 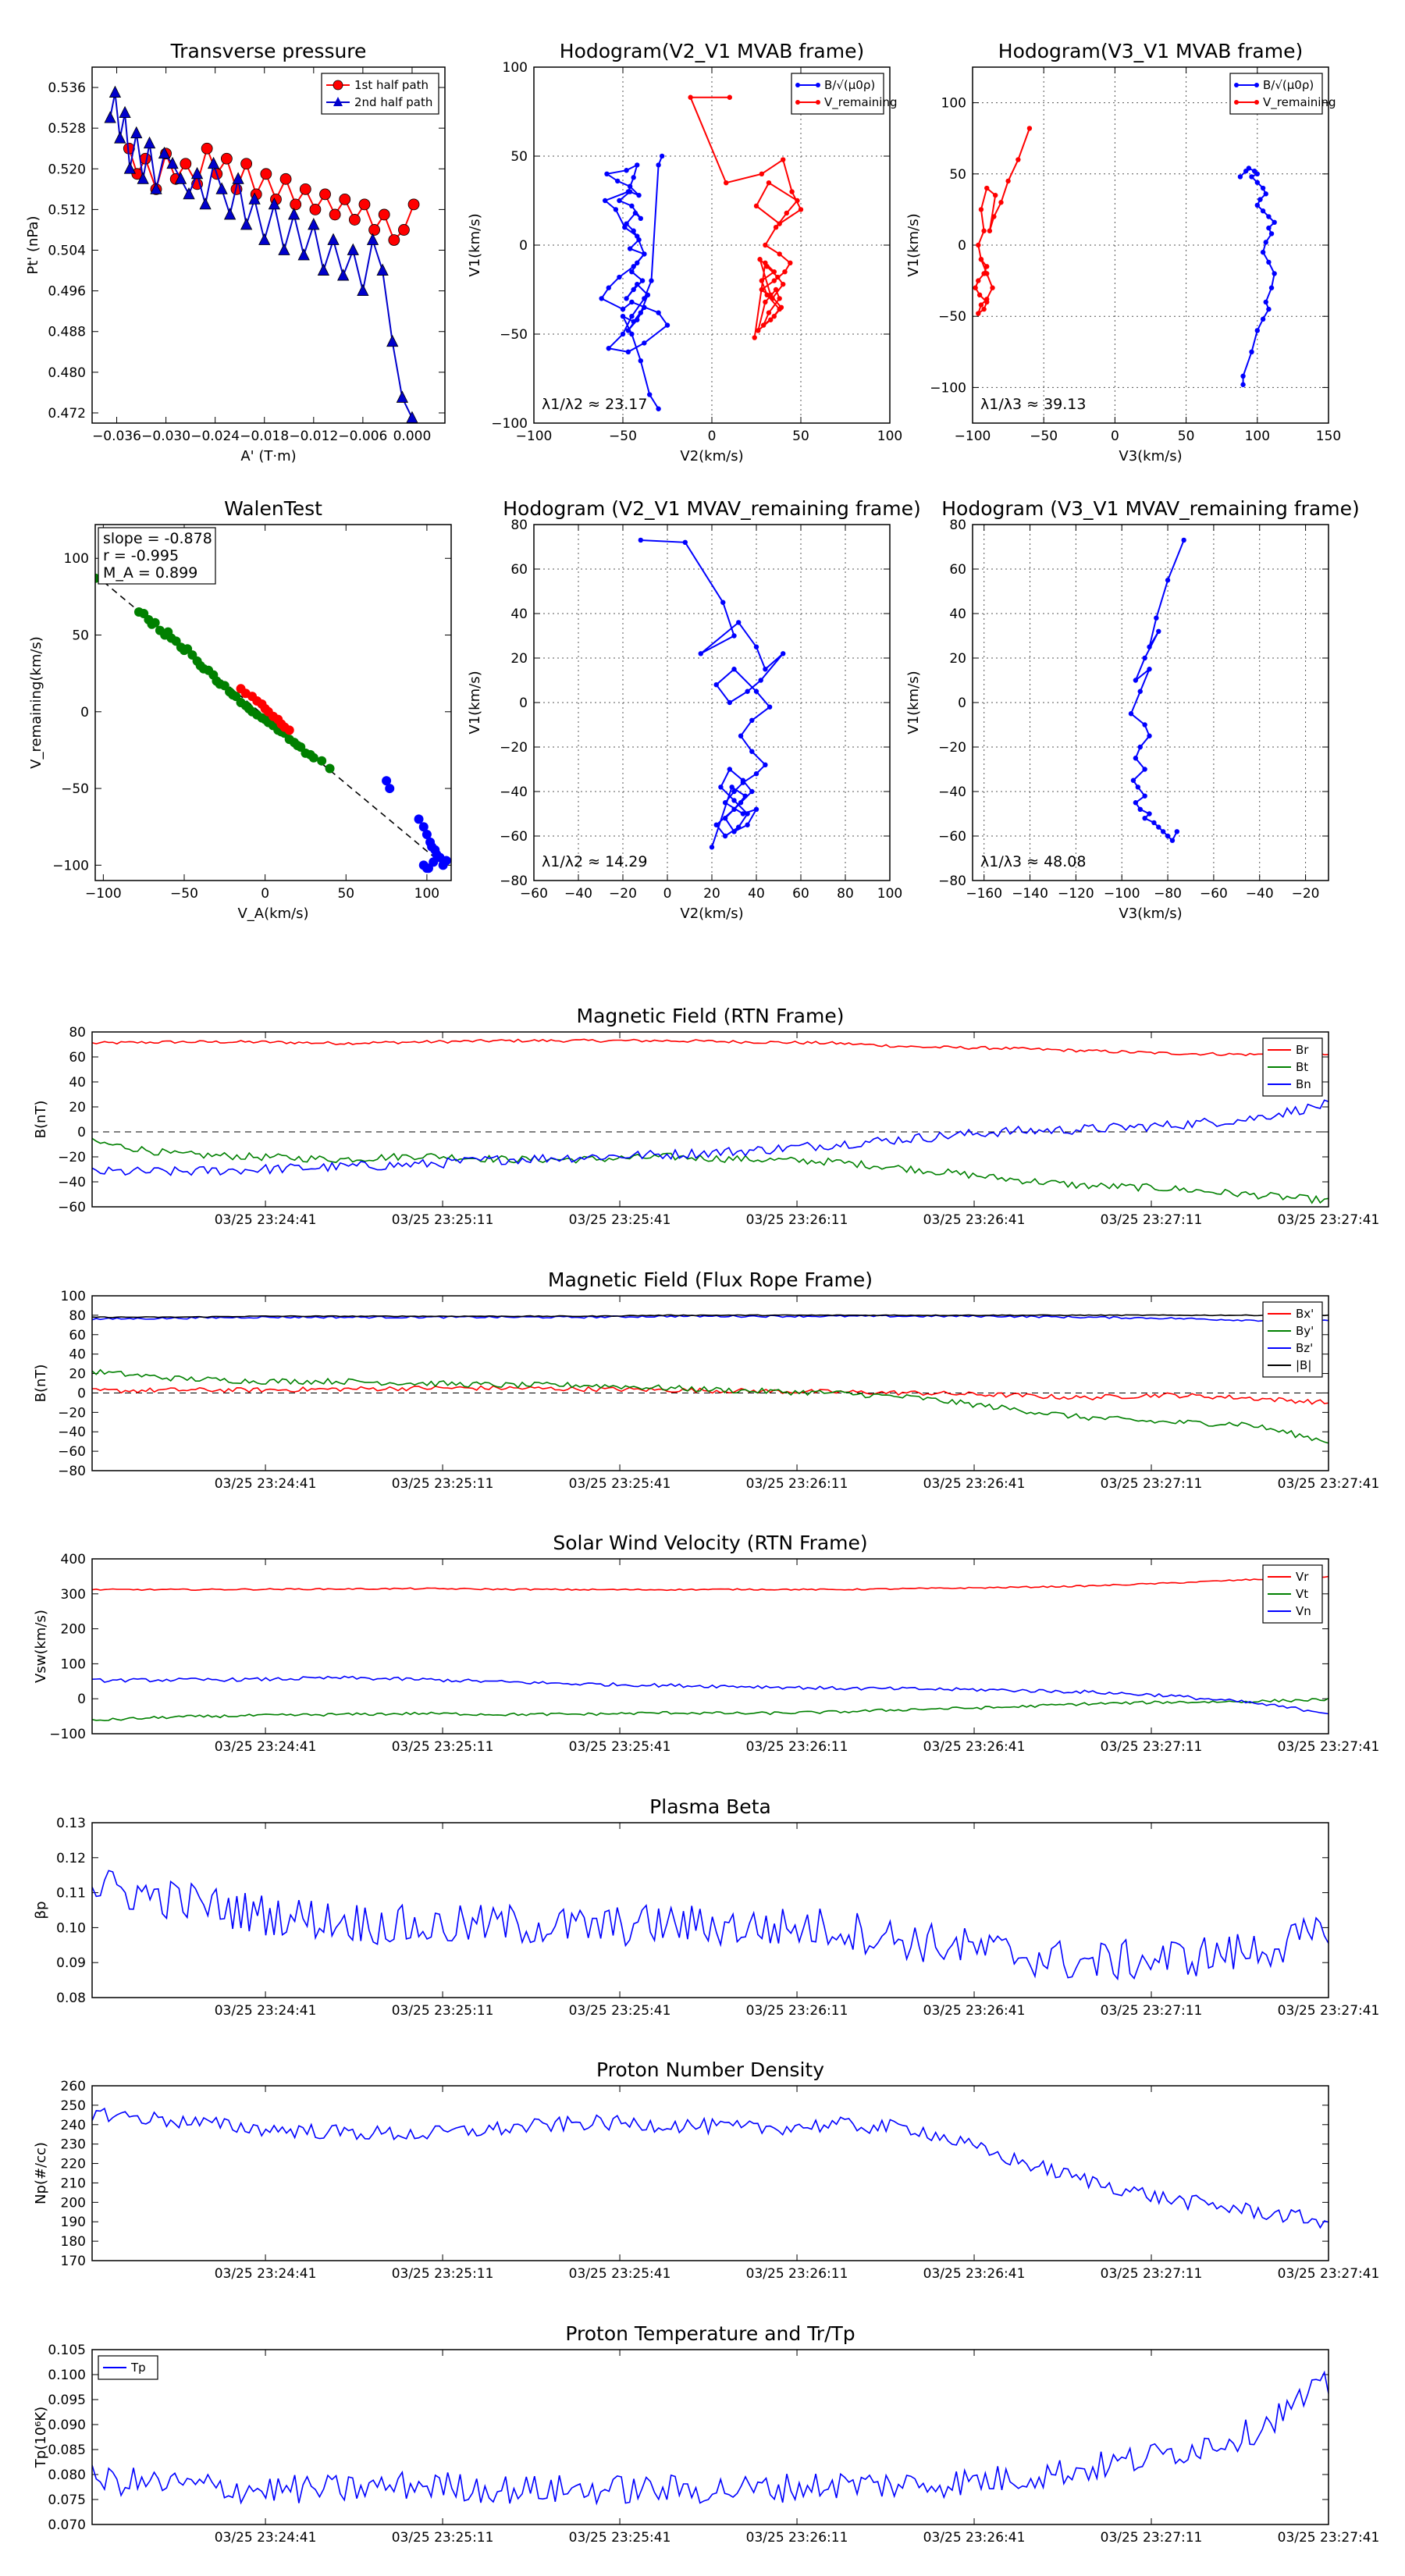 What do you see at coordinates (67, 2475) in the screenshot?
I see `y-tick-label: 0.080` at bounding box center [67, 2475].